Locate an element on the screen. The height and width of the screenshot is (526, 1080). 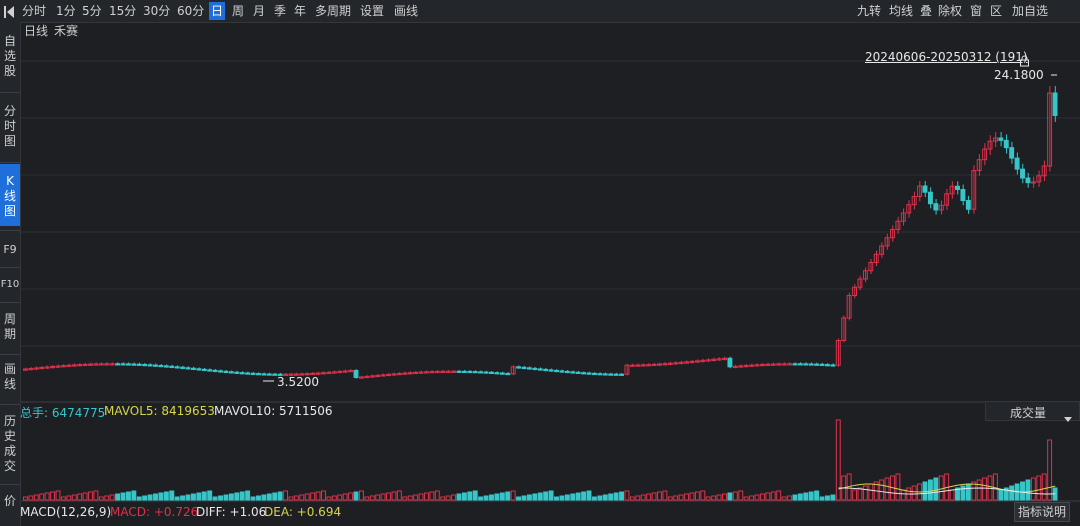
sidebar-item-history: 历史成交 is located at coordinates (10, 444).